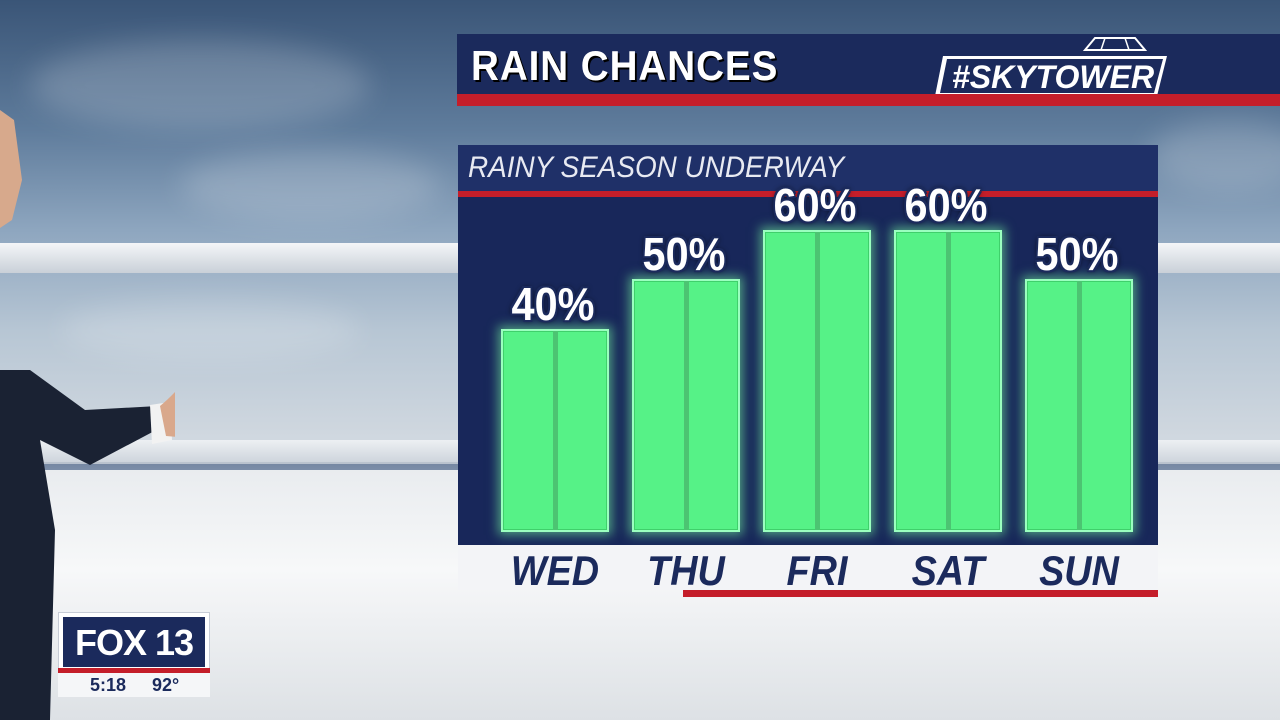 Image resolution: width=1280 pixels, height=720 pixels. What do you see at coordinates (868, 70) in the screenshot?
I see `title-bar: RAIN CHANCES #SKYTOWER` at bounding box center [868, 70].